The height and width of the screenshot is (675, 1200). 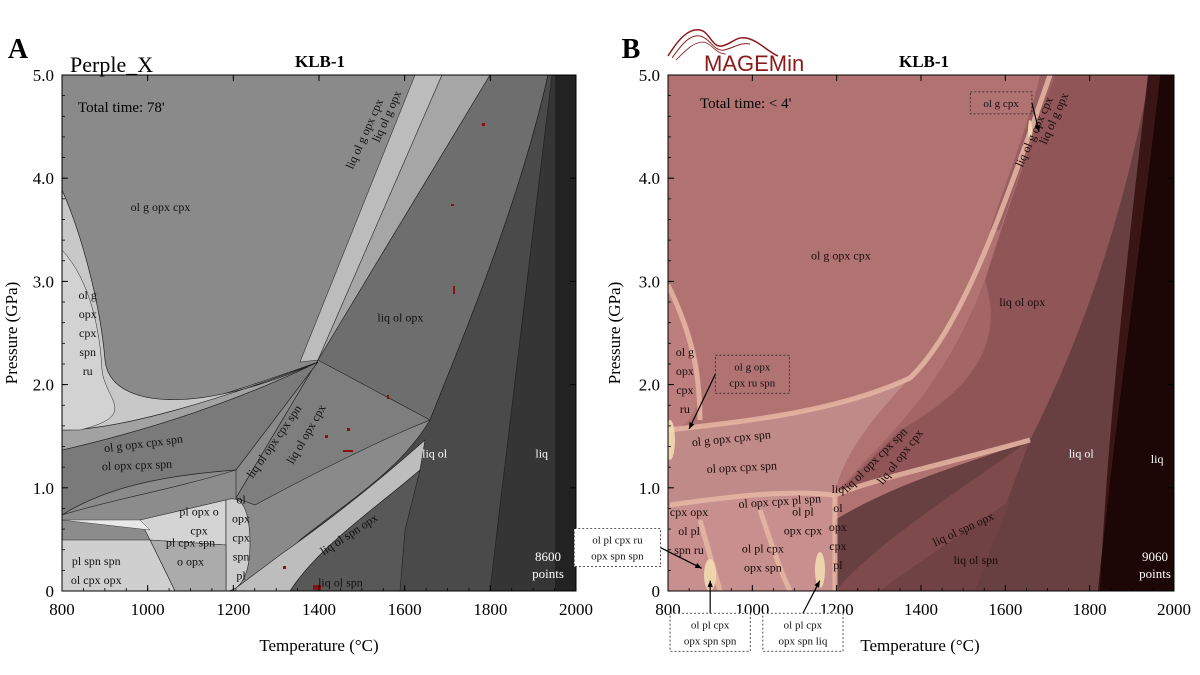 I want to click on field-label-line: o opx, so click(x=190, y=561).